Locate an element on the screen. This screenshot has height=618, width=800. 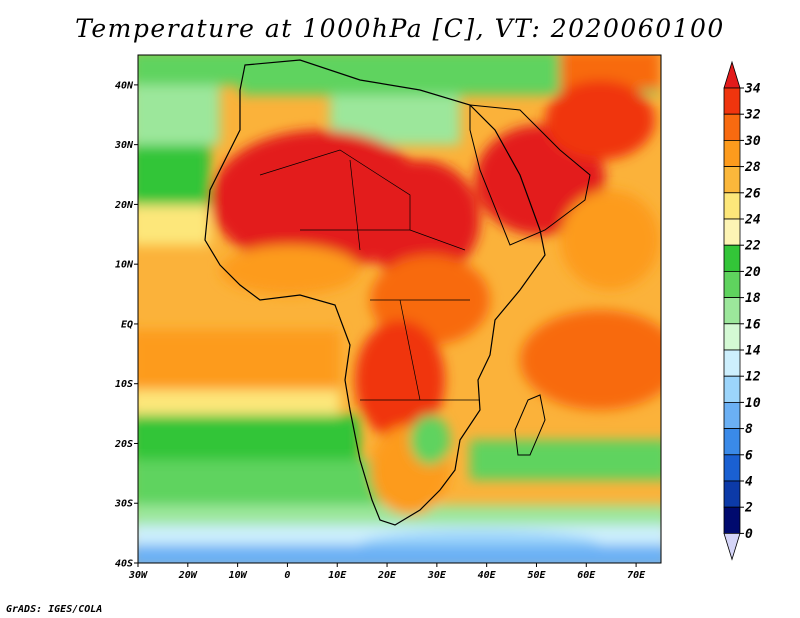
lat-tick-label: 30S is located at coordinates (123, 504).